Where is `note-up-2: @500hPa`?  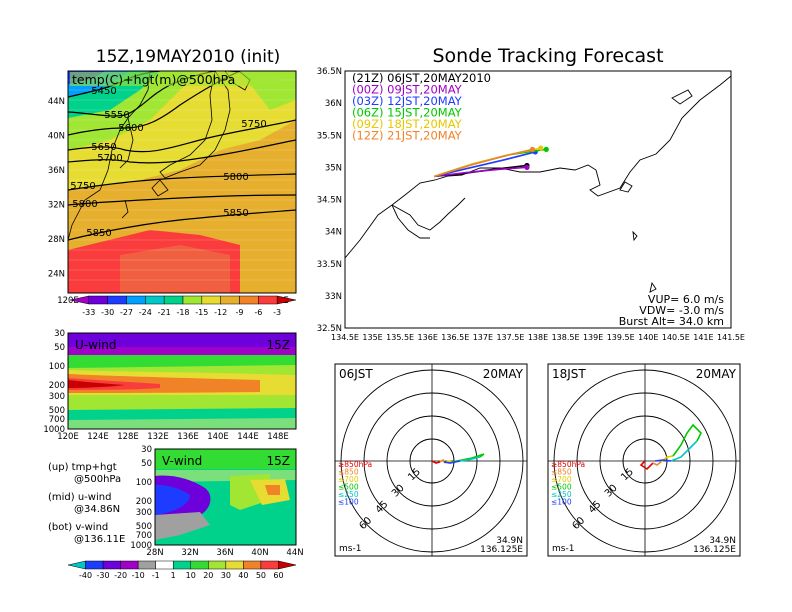
note-up-2: @500hPa is located at coordinates (97, 479).